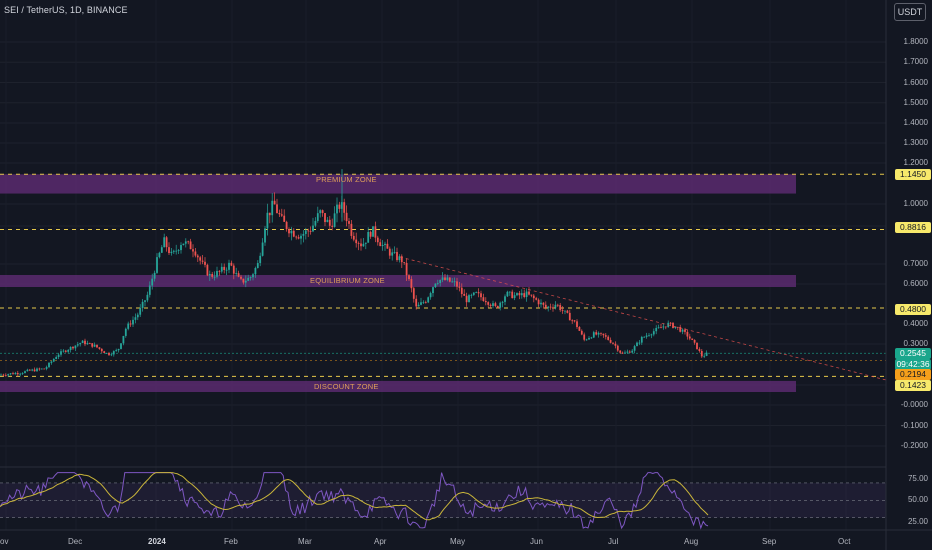 Image resolution: width=932 pixels, height=550 pixels. I want to click on currency-button: USDT, so click(910, 12).